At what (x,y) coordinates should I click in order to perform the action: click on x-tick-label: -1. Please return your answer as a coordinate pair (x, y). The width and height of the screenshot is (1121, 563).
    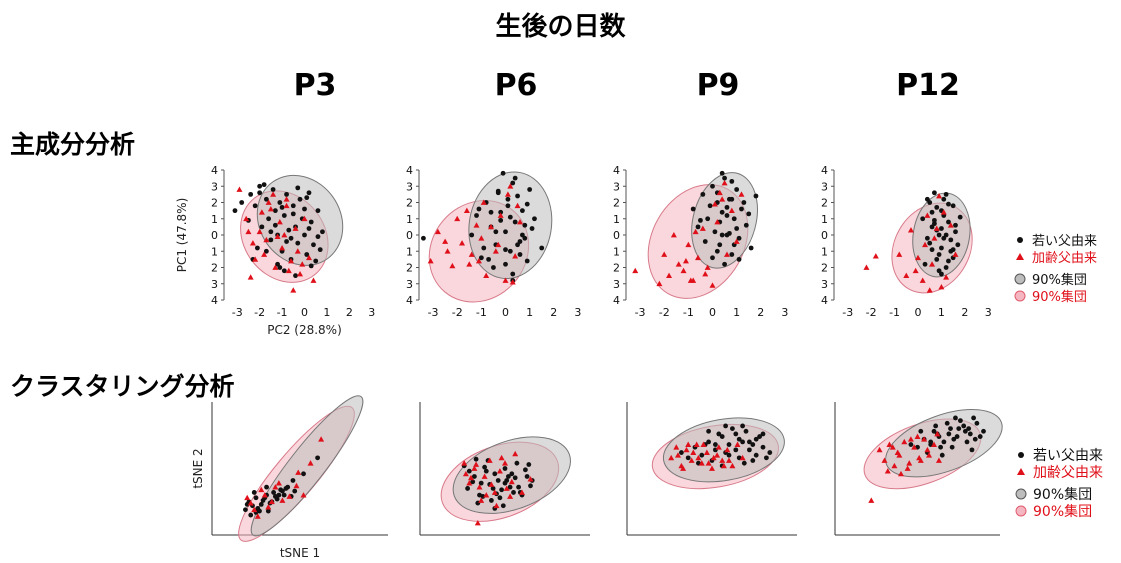
    Looking at the image, I should click on (688, 312).